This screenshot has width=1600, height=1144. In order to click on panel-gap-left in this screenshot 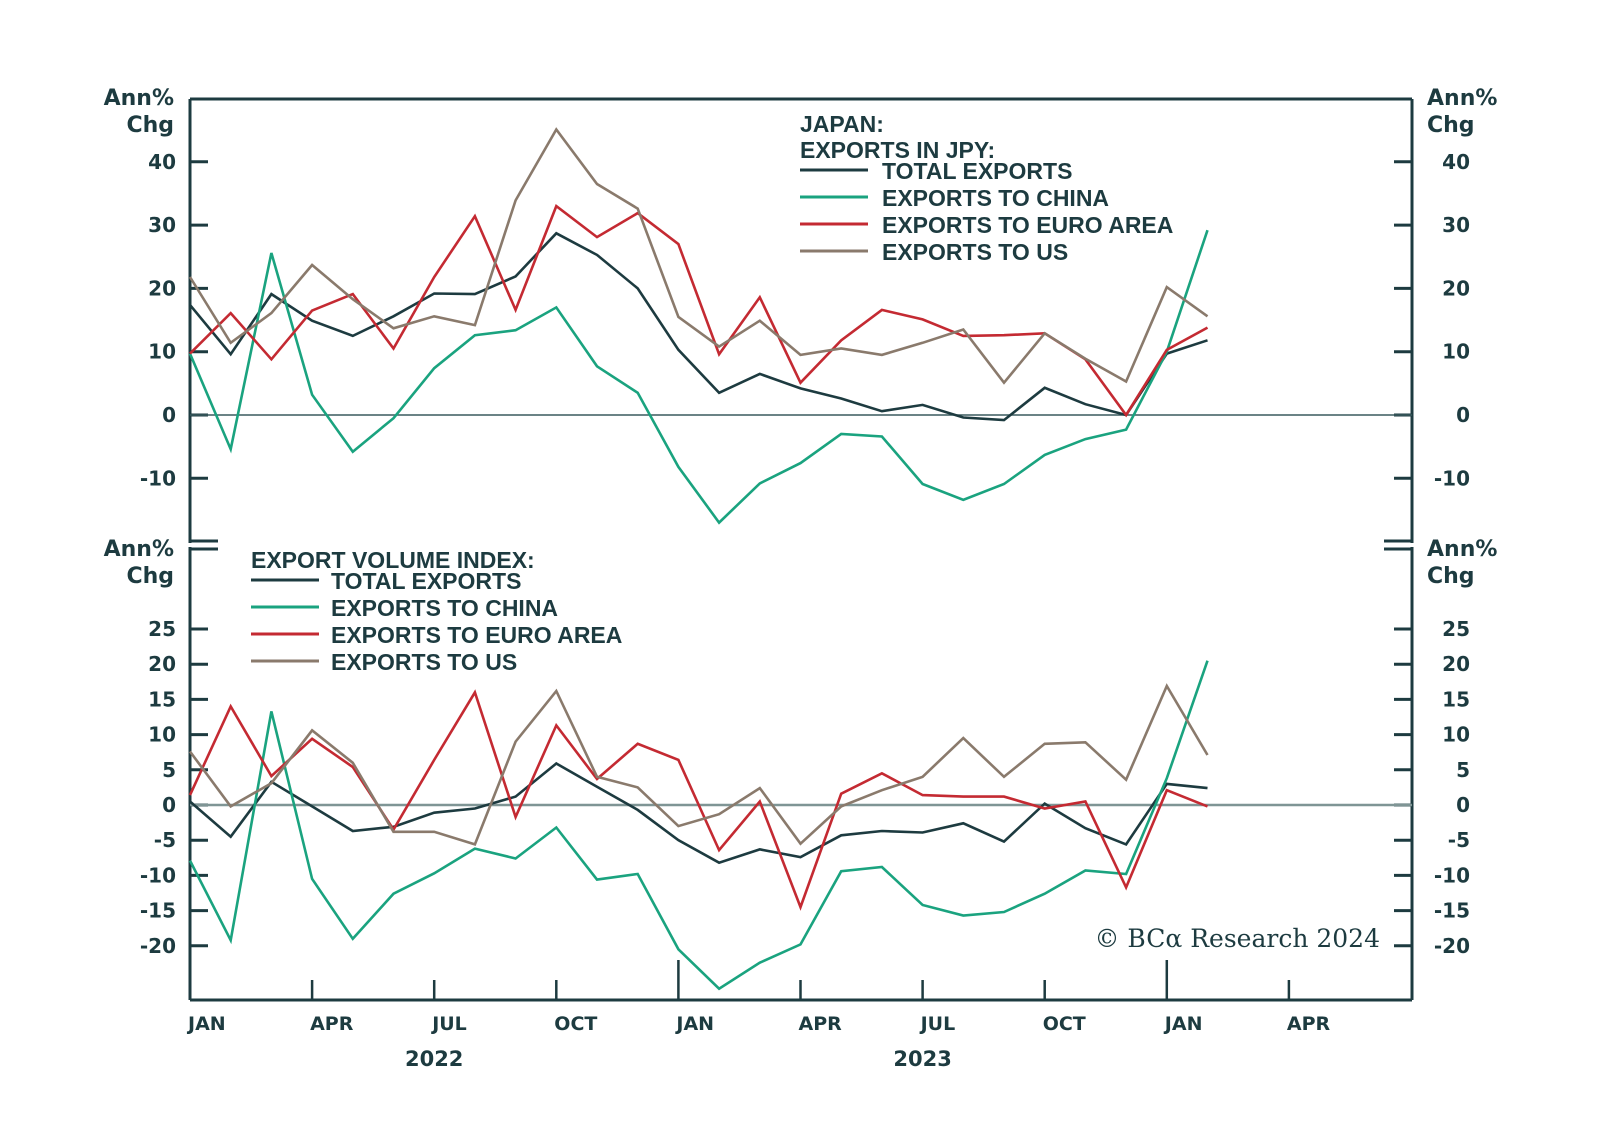, I will do `click(190, 545)`.